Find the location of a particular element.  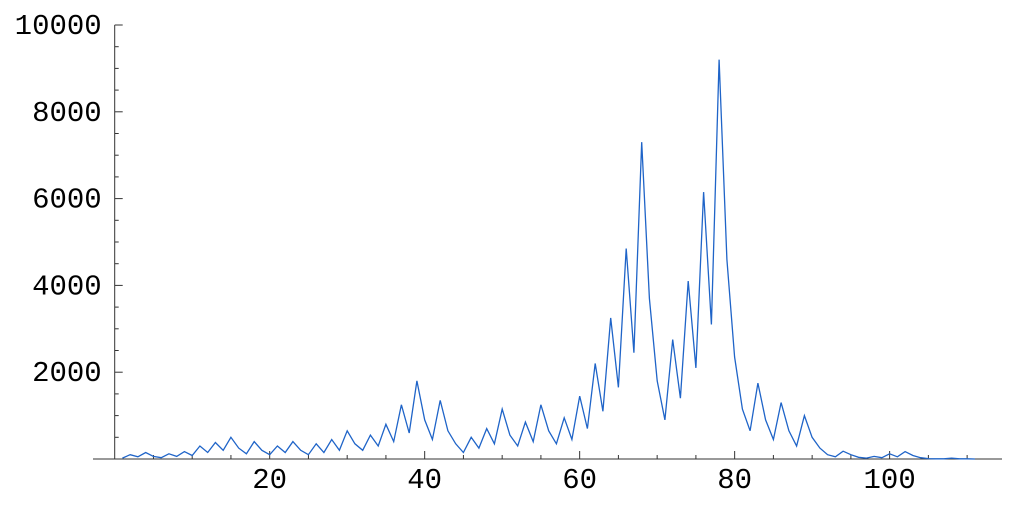

x-tick-label: 40 is located at coordinates (424, 480).